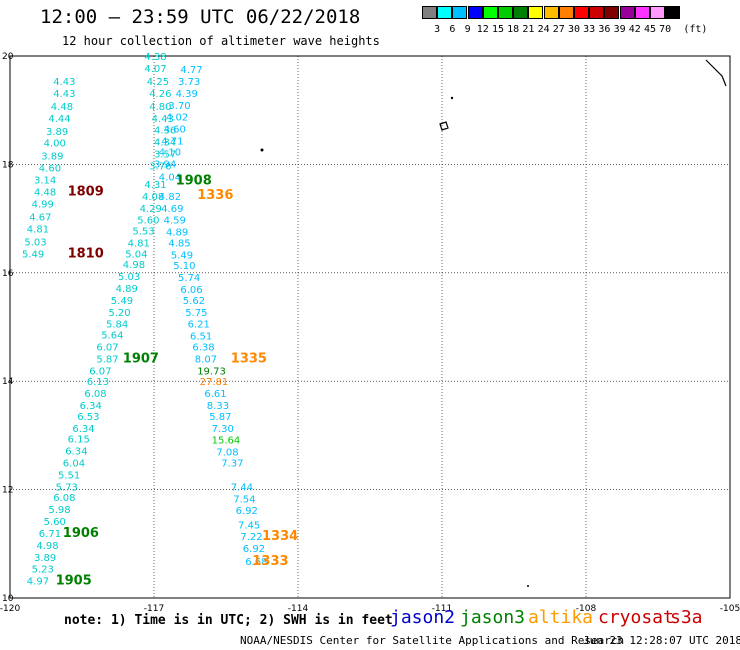  Describe the element at coordinates (64, 498) in the screenshot. I see `wave-height-label: 6.08` at that location.